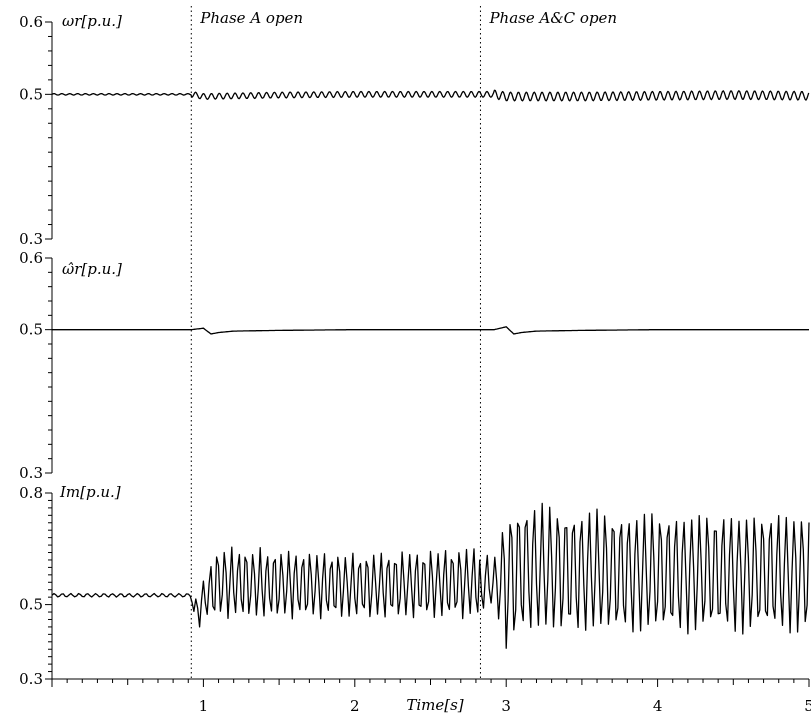  What do you see at coordinates (31, 679) in the screenshot?
I see `im-y-tick-label: 0.3` at bounding box center [31, 679].